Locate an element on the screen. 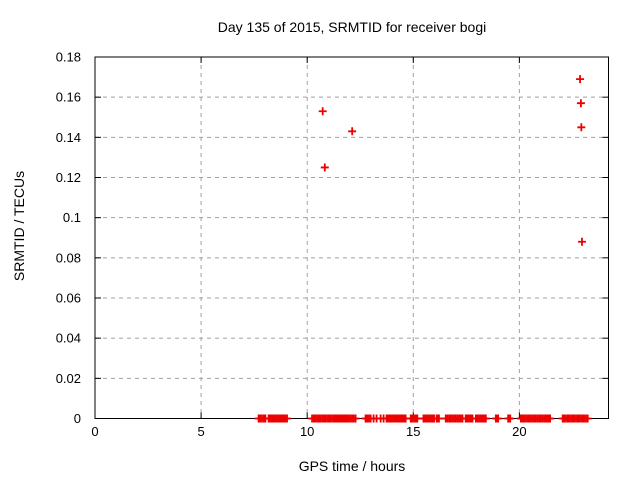  y-tick-label: 0.04 is located at coordinates (68, 338).